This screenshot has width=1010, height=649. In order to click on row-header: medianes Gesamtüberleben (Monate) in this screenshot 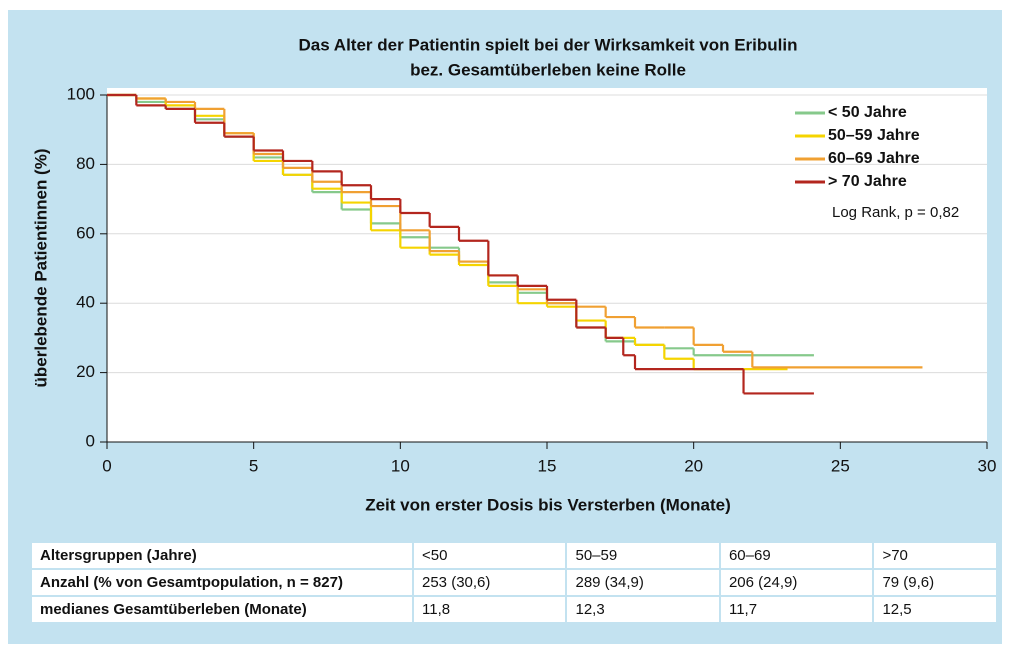, I will do `click(222, 609)`.